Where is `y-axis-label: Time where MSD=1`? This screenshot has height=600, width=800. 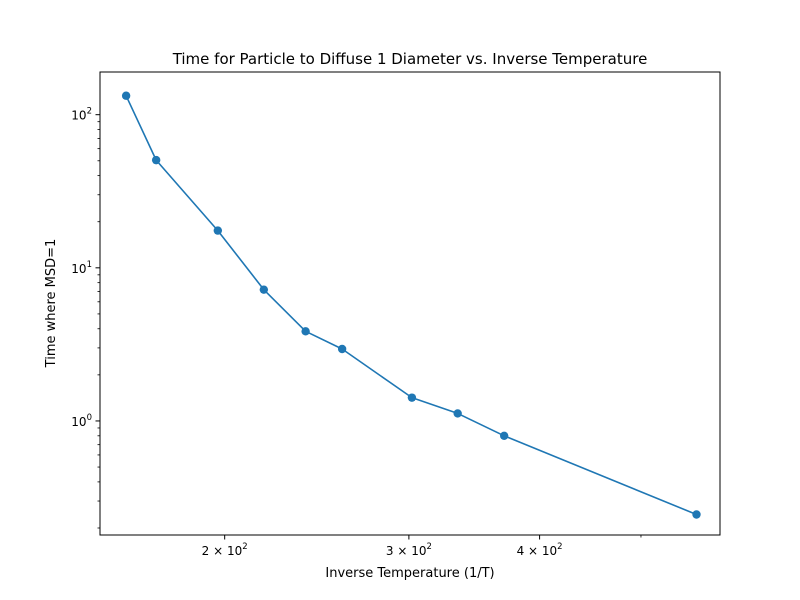 y-axis-label: Time where MSD=1 is located at coordinates (51, 304).